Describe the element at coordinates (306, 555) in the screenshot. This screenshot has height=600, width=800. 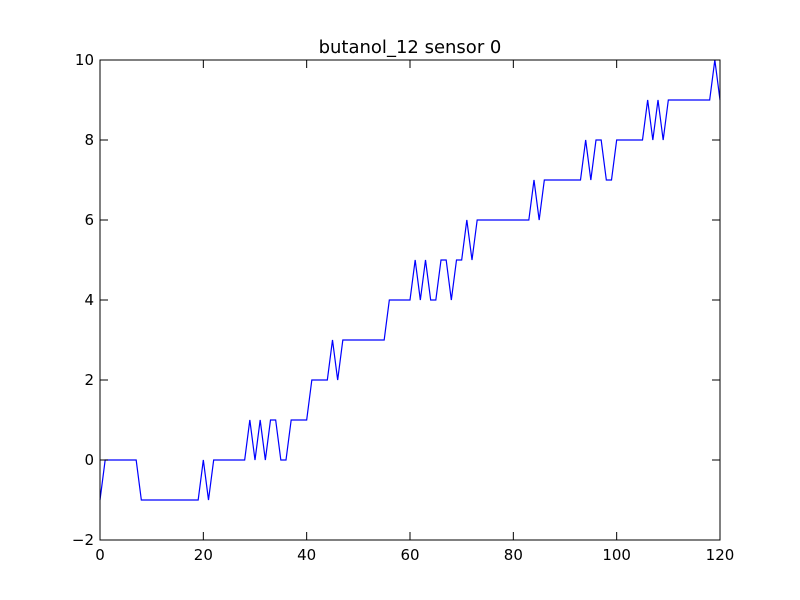
I see `x-tick-label: 40` at that location.